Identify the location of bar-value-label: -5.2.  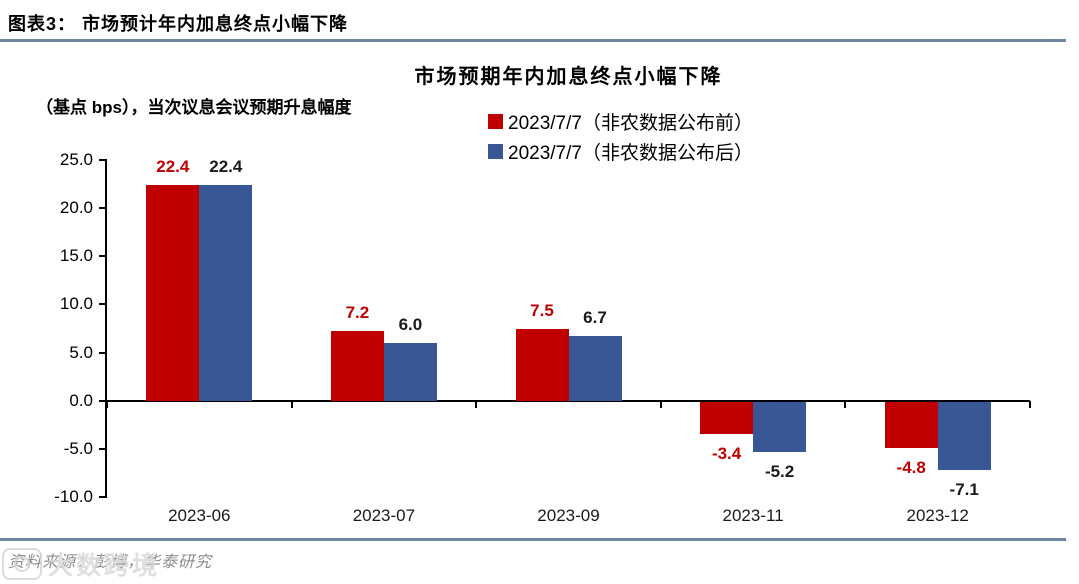
(779, 471).